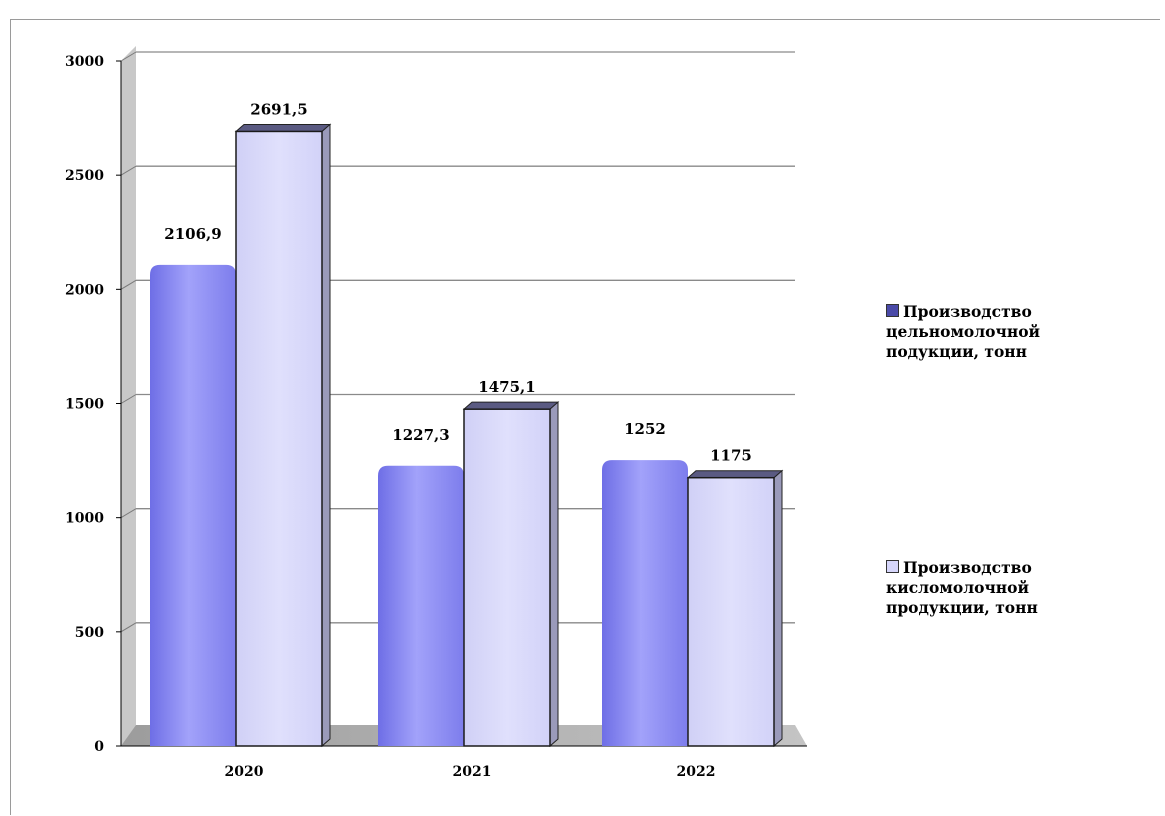 This screenshot has height=816, width=1165. I want to click on x-tick-label: 2022, so click(696, 772).